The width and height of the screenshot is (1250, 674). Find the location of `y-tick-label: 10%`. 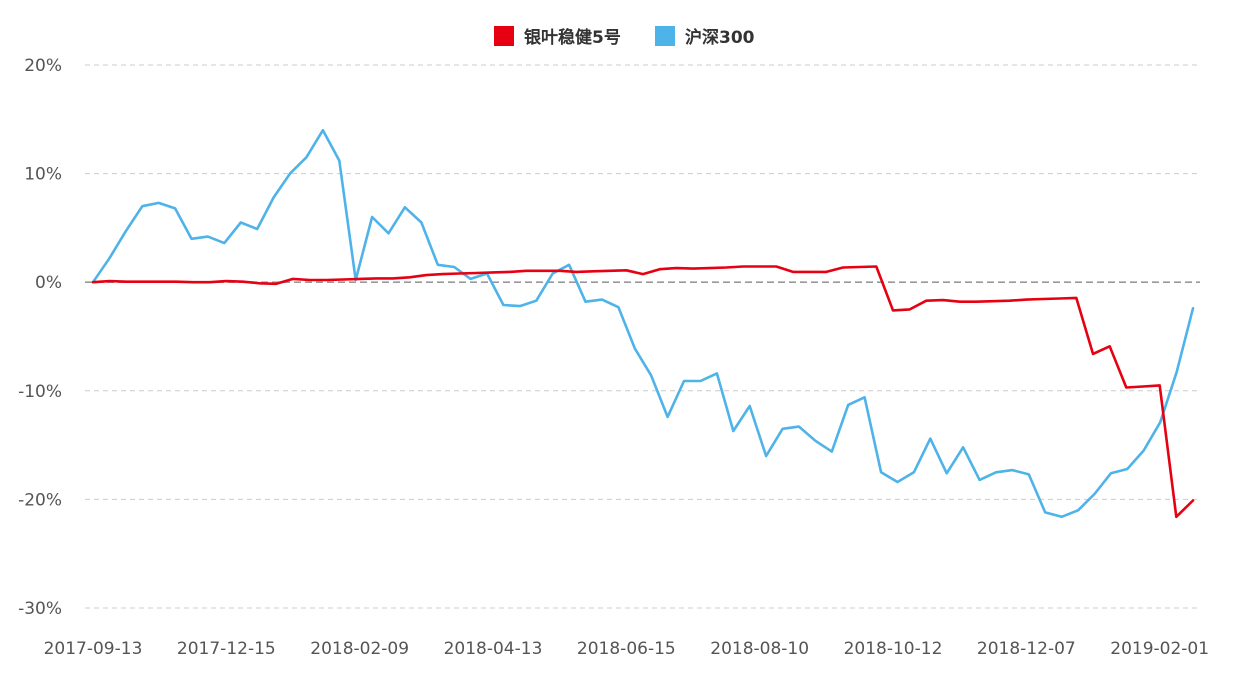

y-tick-label: 10% is located at coordinates (43, 175).